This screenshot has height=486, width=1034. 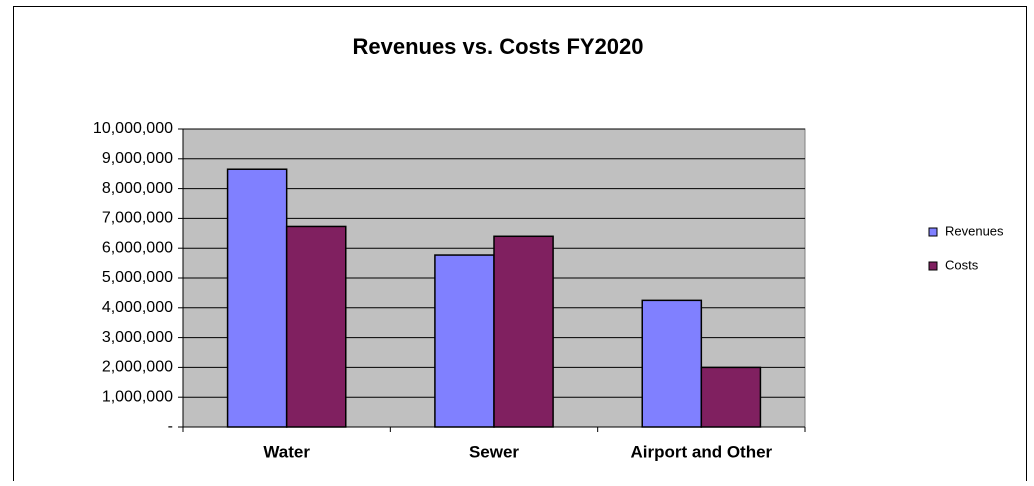 What do you see at coordinates (286, 451) in the screenshot?
I see `x-tick-label: Water` at bounding box center [286, 451].